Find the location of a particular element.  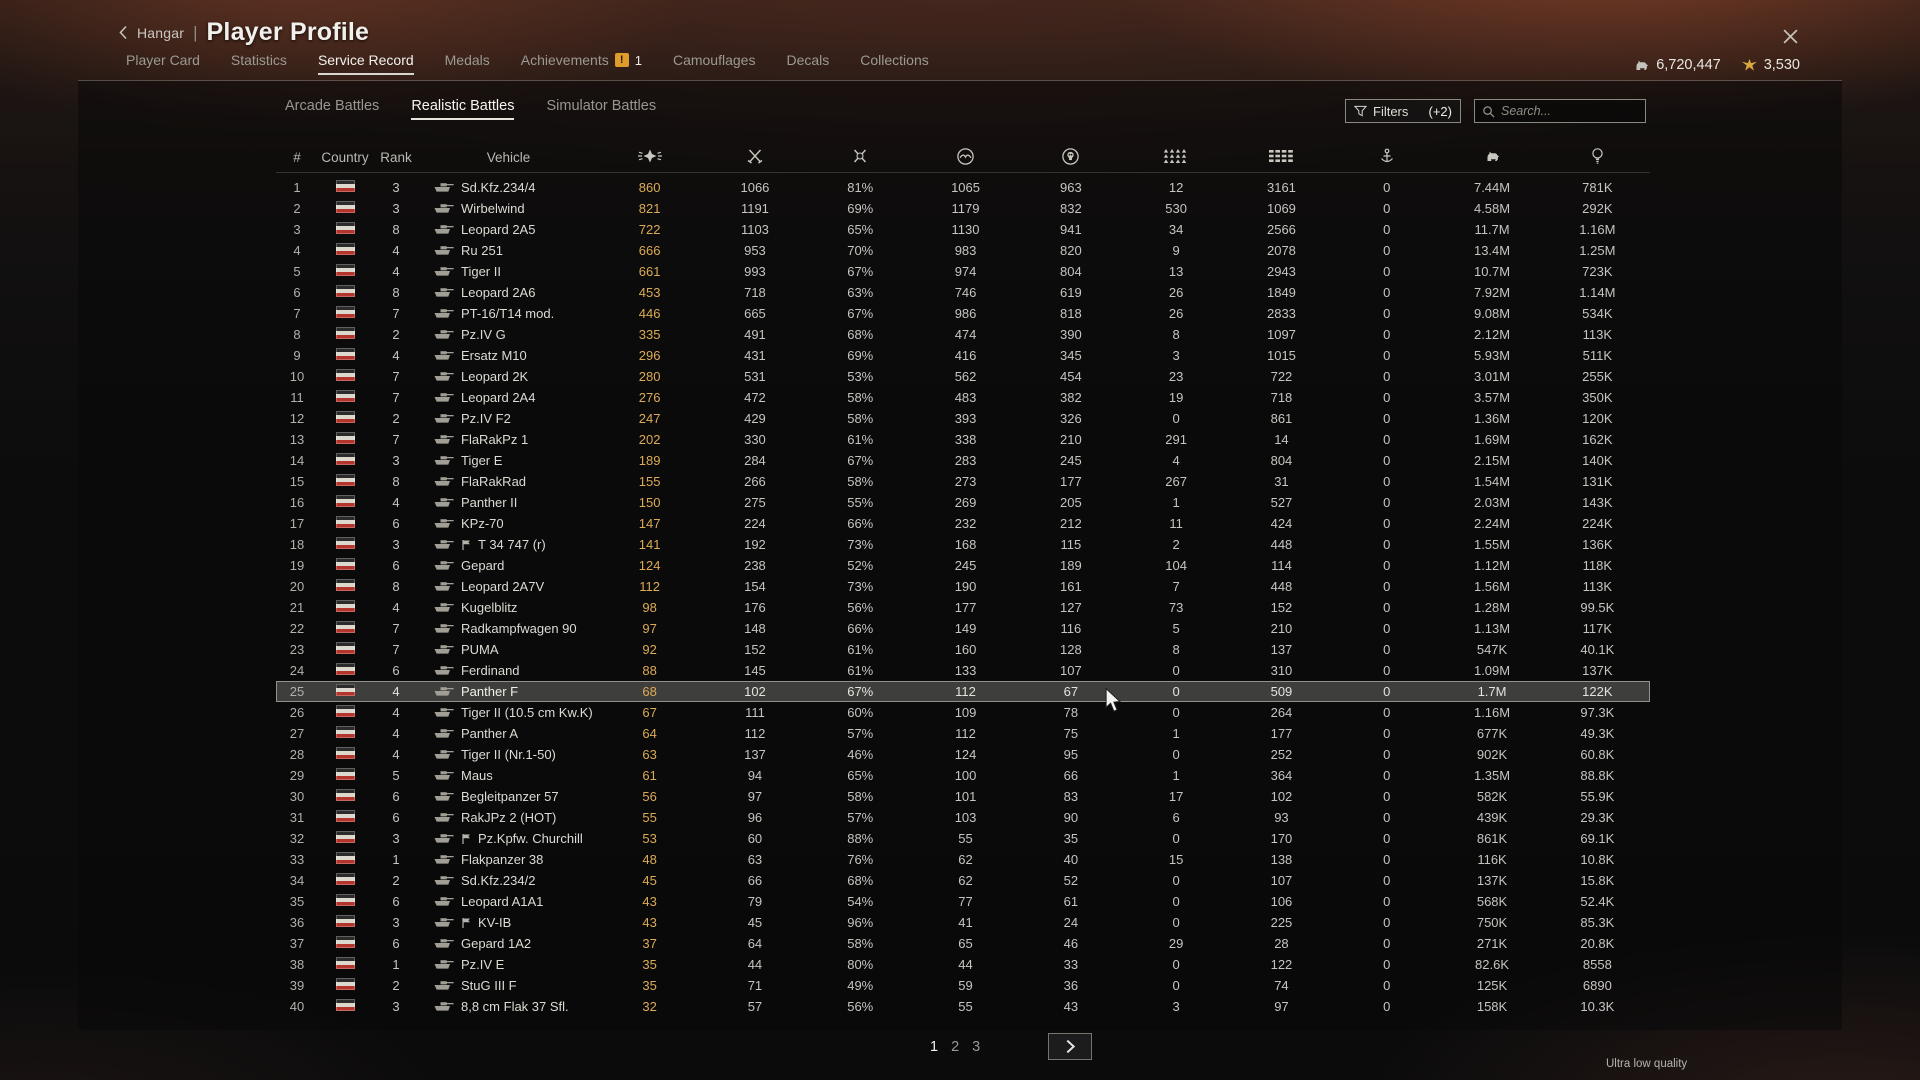

tab-medals: Medals is located at coordinates (467, 63).